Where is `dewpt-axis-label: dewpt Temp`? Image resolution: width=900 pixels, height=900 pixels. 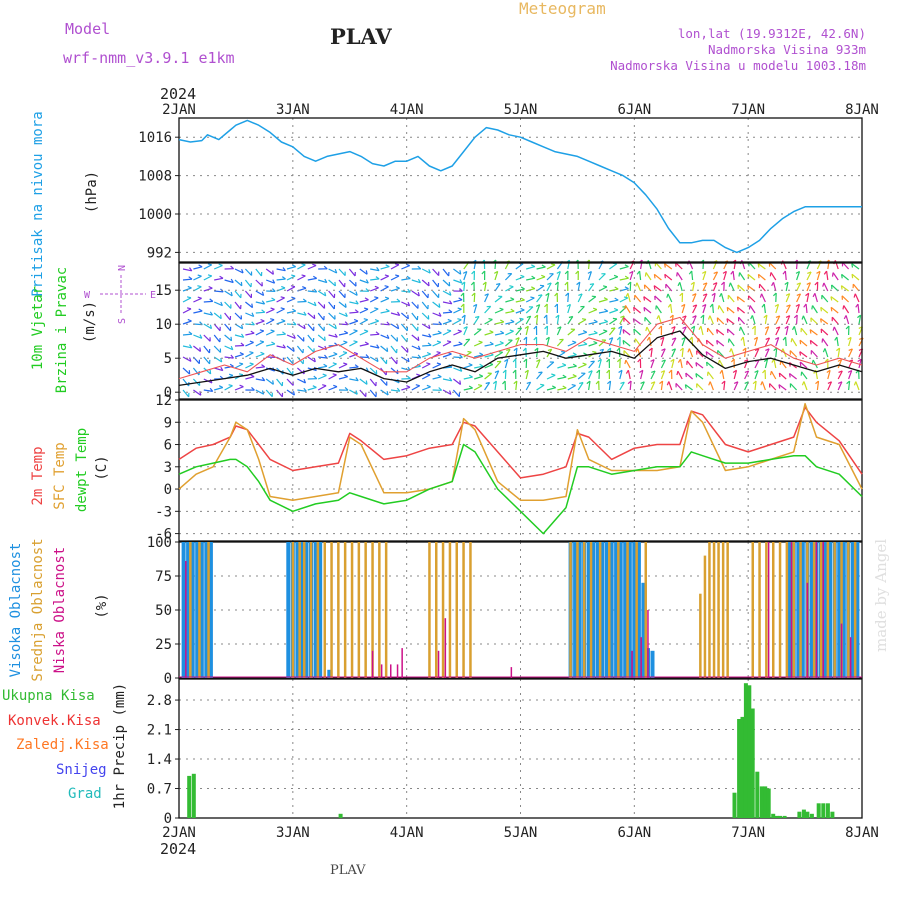
dewpt-axis-label: dewpt Temp is located at coordinates (82, 470).